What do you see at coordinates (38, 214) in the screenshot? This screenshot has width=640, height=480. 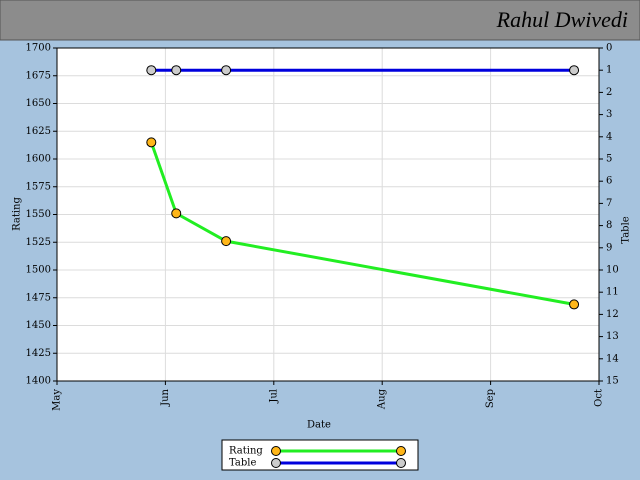 I see `y-tick-label: 1550` at bounding box center [38, 214].